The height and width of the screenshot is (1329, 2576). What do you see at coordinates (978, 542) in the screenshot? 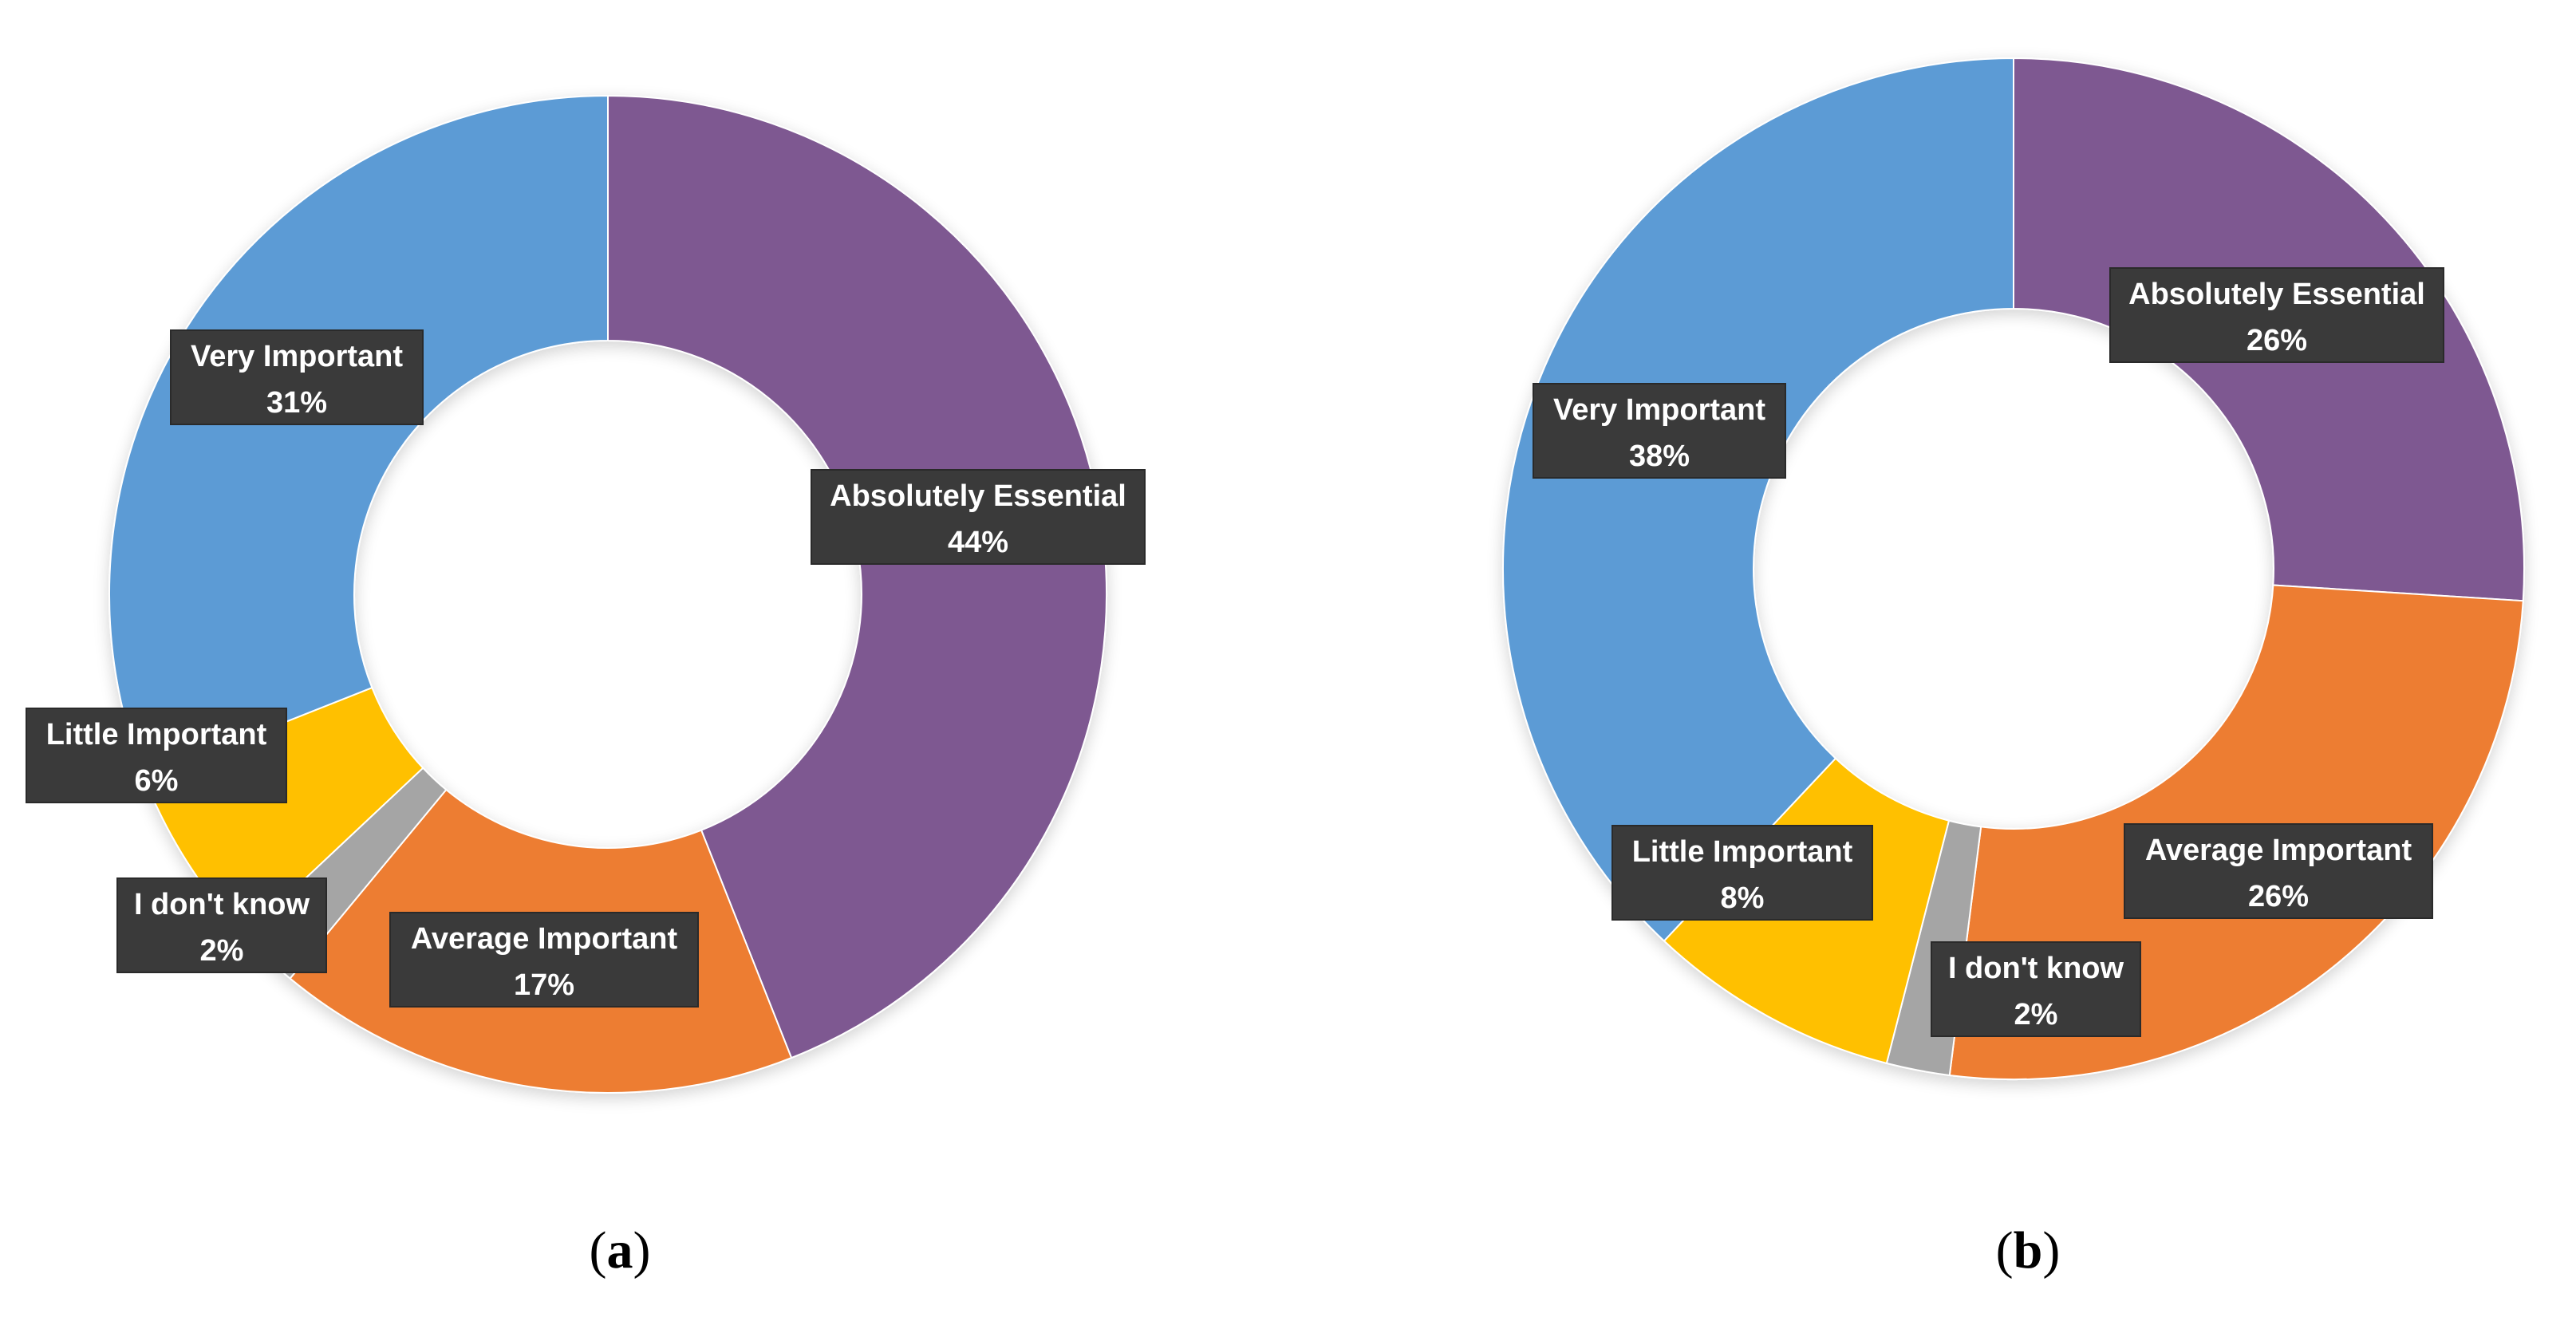
I see `data-label-value: 44%` at bounding box center [978, 542].